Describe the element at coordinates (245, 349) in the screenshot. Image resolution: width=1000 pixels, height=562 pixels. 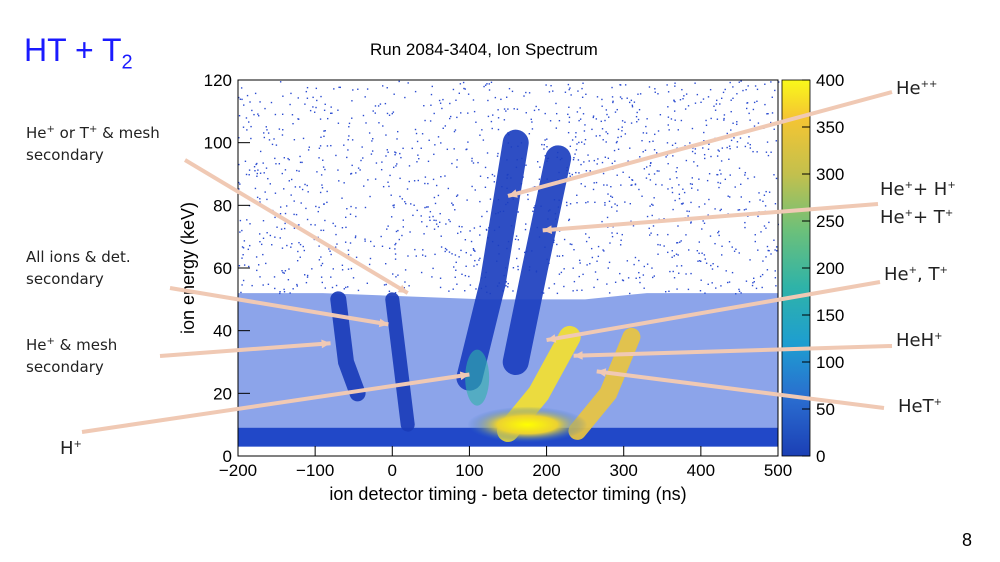
I see `annotation-arrow` at that location.